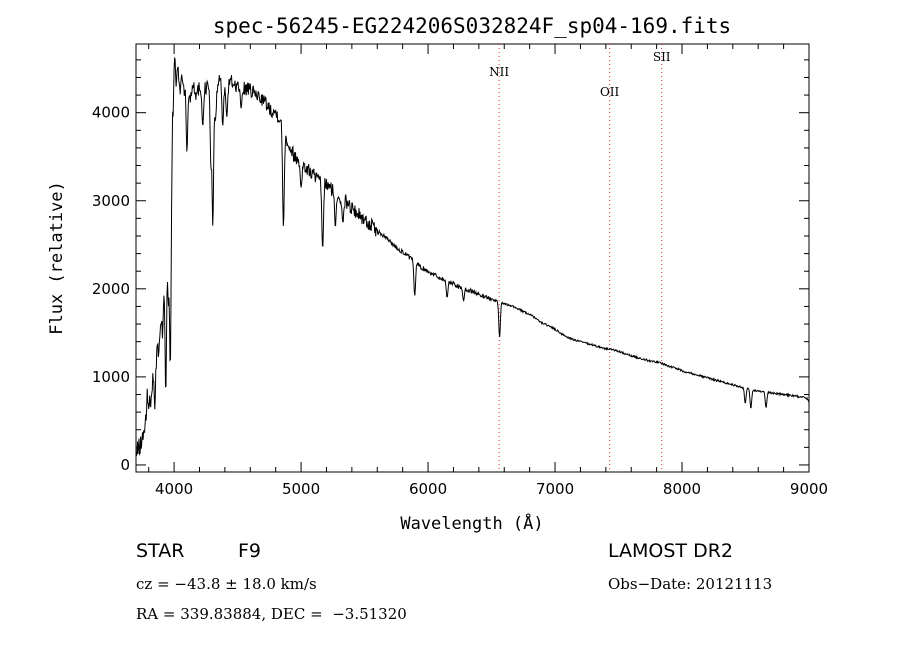 This screenshot has height=650, width=900. What do you see at coordinates (301, 489) in the screenshot?
I see `x-tick-label: 5000` at bounding box center [301, 489].